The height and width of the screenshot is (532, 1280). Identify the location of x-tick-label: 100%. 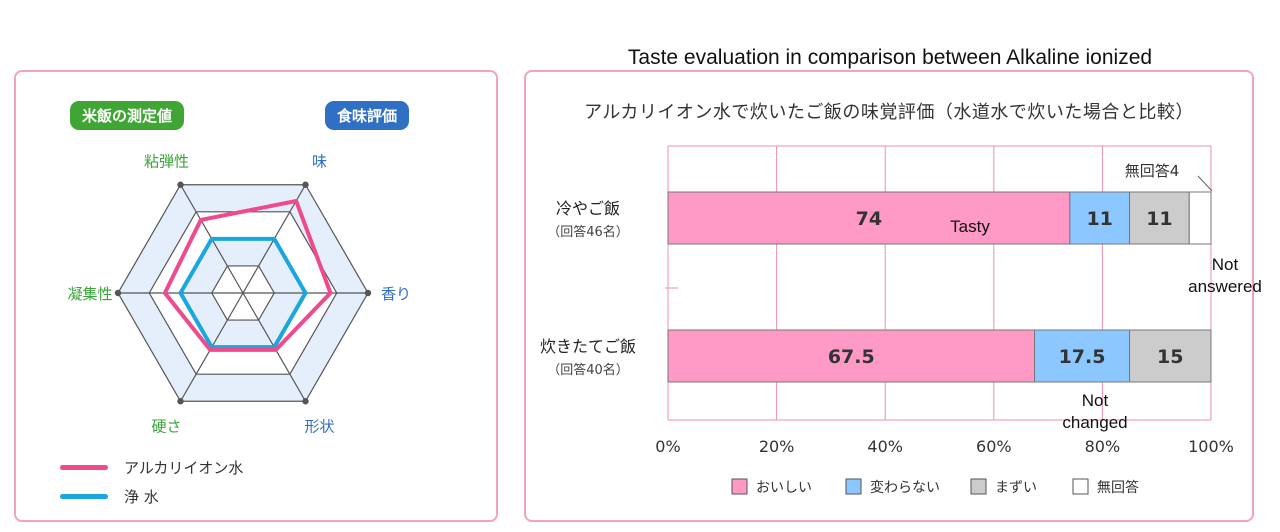
(1211, 446).